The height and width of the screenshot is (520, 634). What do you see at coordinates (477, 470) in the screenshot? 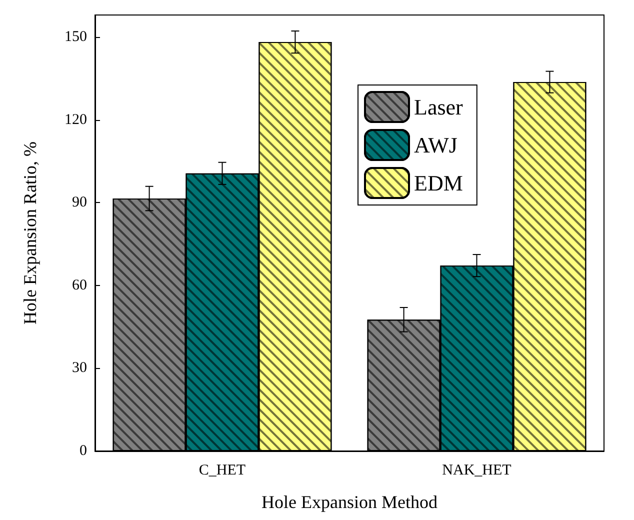
I see `x-tick-label: NAK_HET` at bounding box center [477, 470].